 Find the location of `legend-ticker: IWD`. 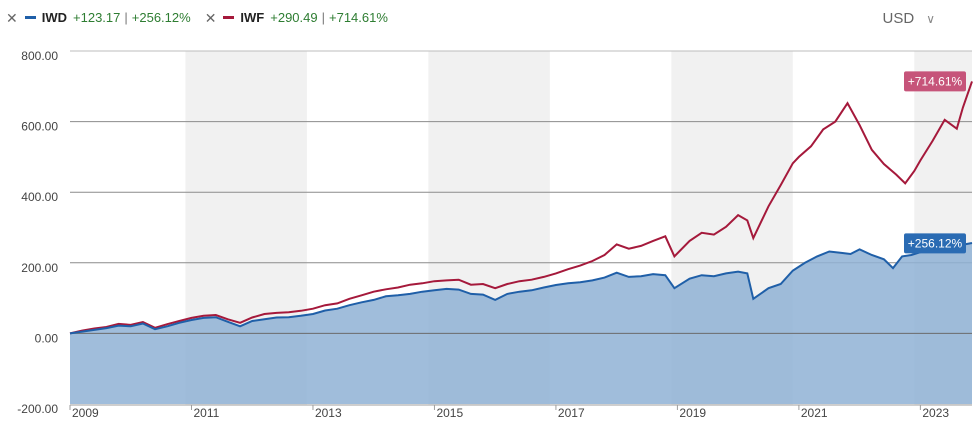

legend-ticker: IWD is located at coordinates (54, 17).